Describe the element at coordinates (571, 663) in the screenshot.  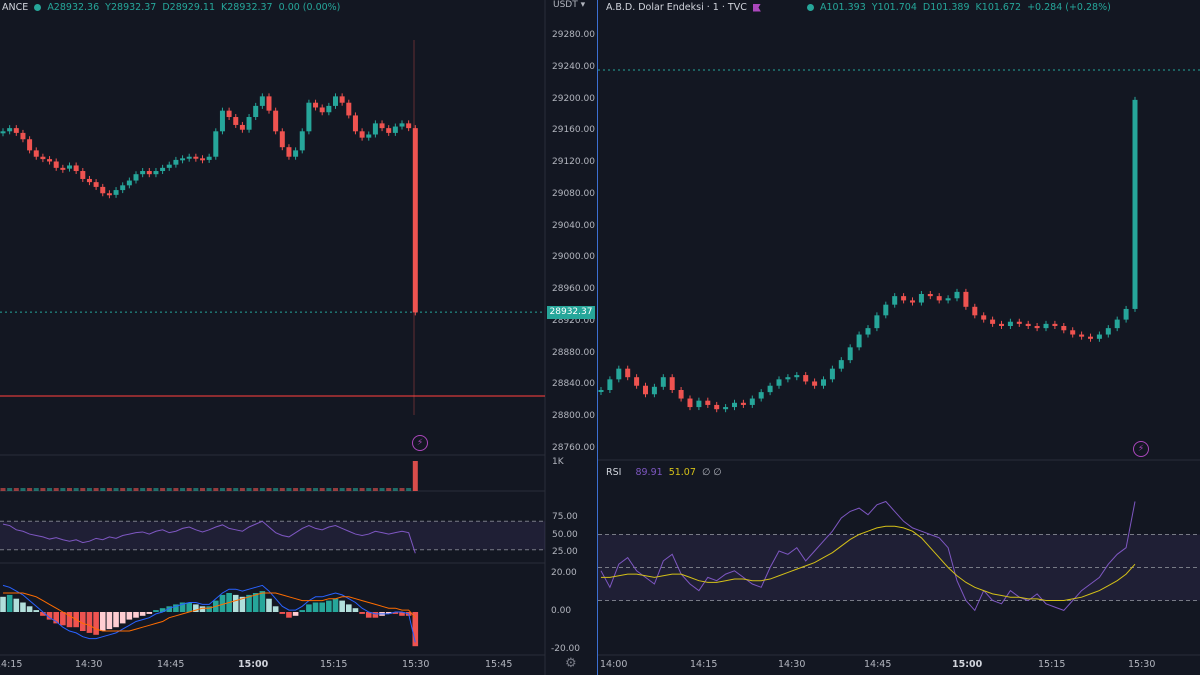
I see `settings-gear-icon: ⚙` at that location.